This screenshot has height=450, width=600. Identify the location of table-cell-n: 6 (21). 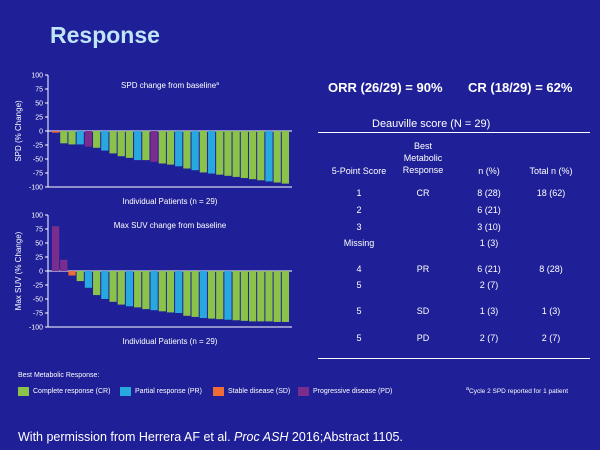
(489, 210).